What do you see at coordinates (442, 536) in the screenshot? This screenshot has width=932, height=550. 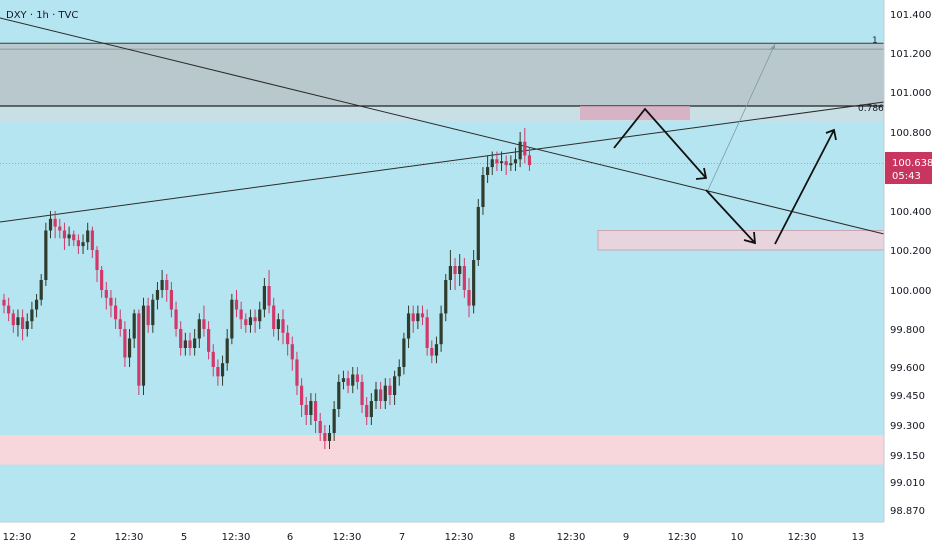 I see `time-axis` at bounding box center [442, 536].